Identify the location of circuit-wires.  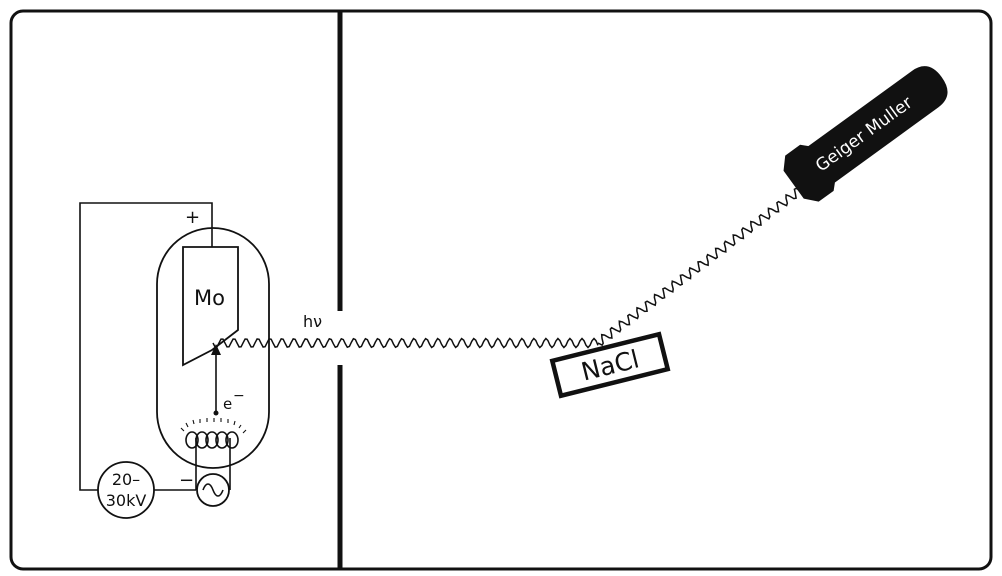
(155, 346).